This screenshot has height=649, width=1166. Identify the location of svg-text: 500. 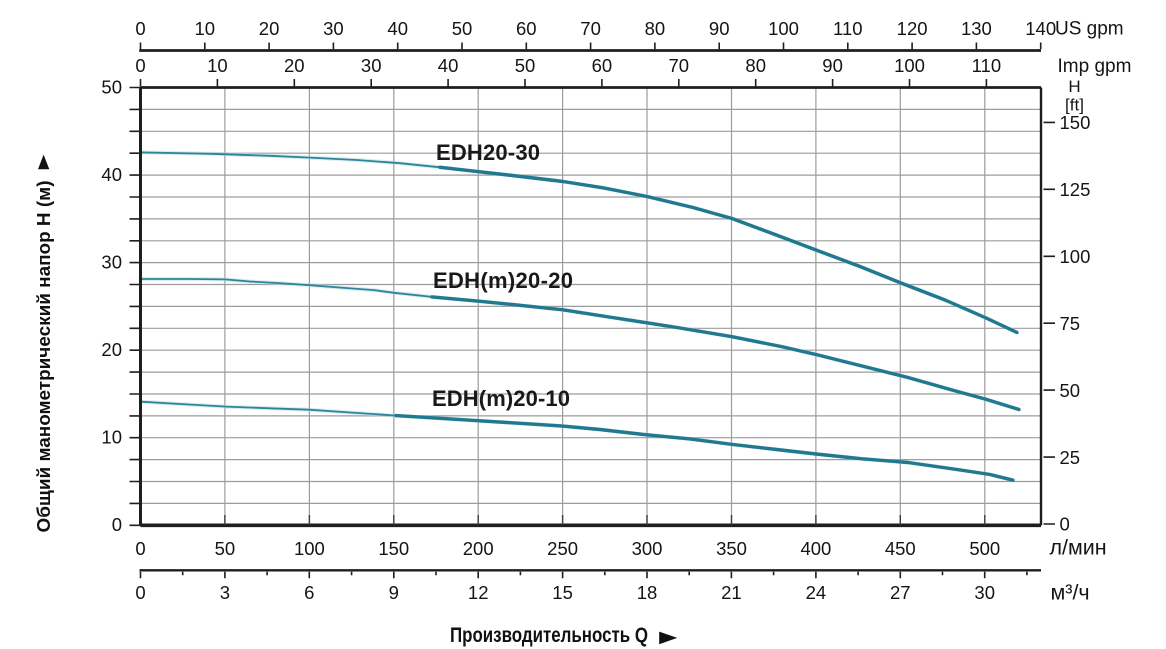
(984, 548).